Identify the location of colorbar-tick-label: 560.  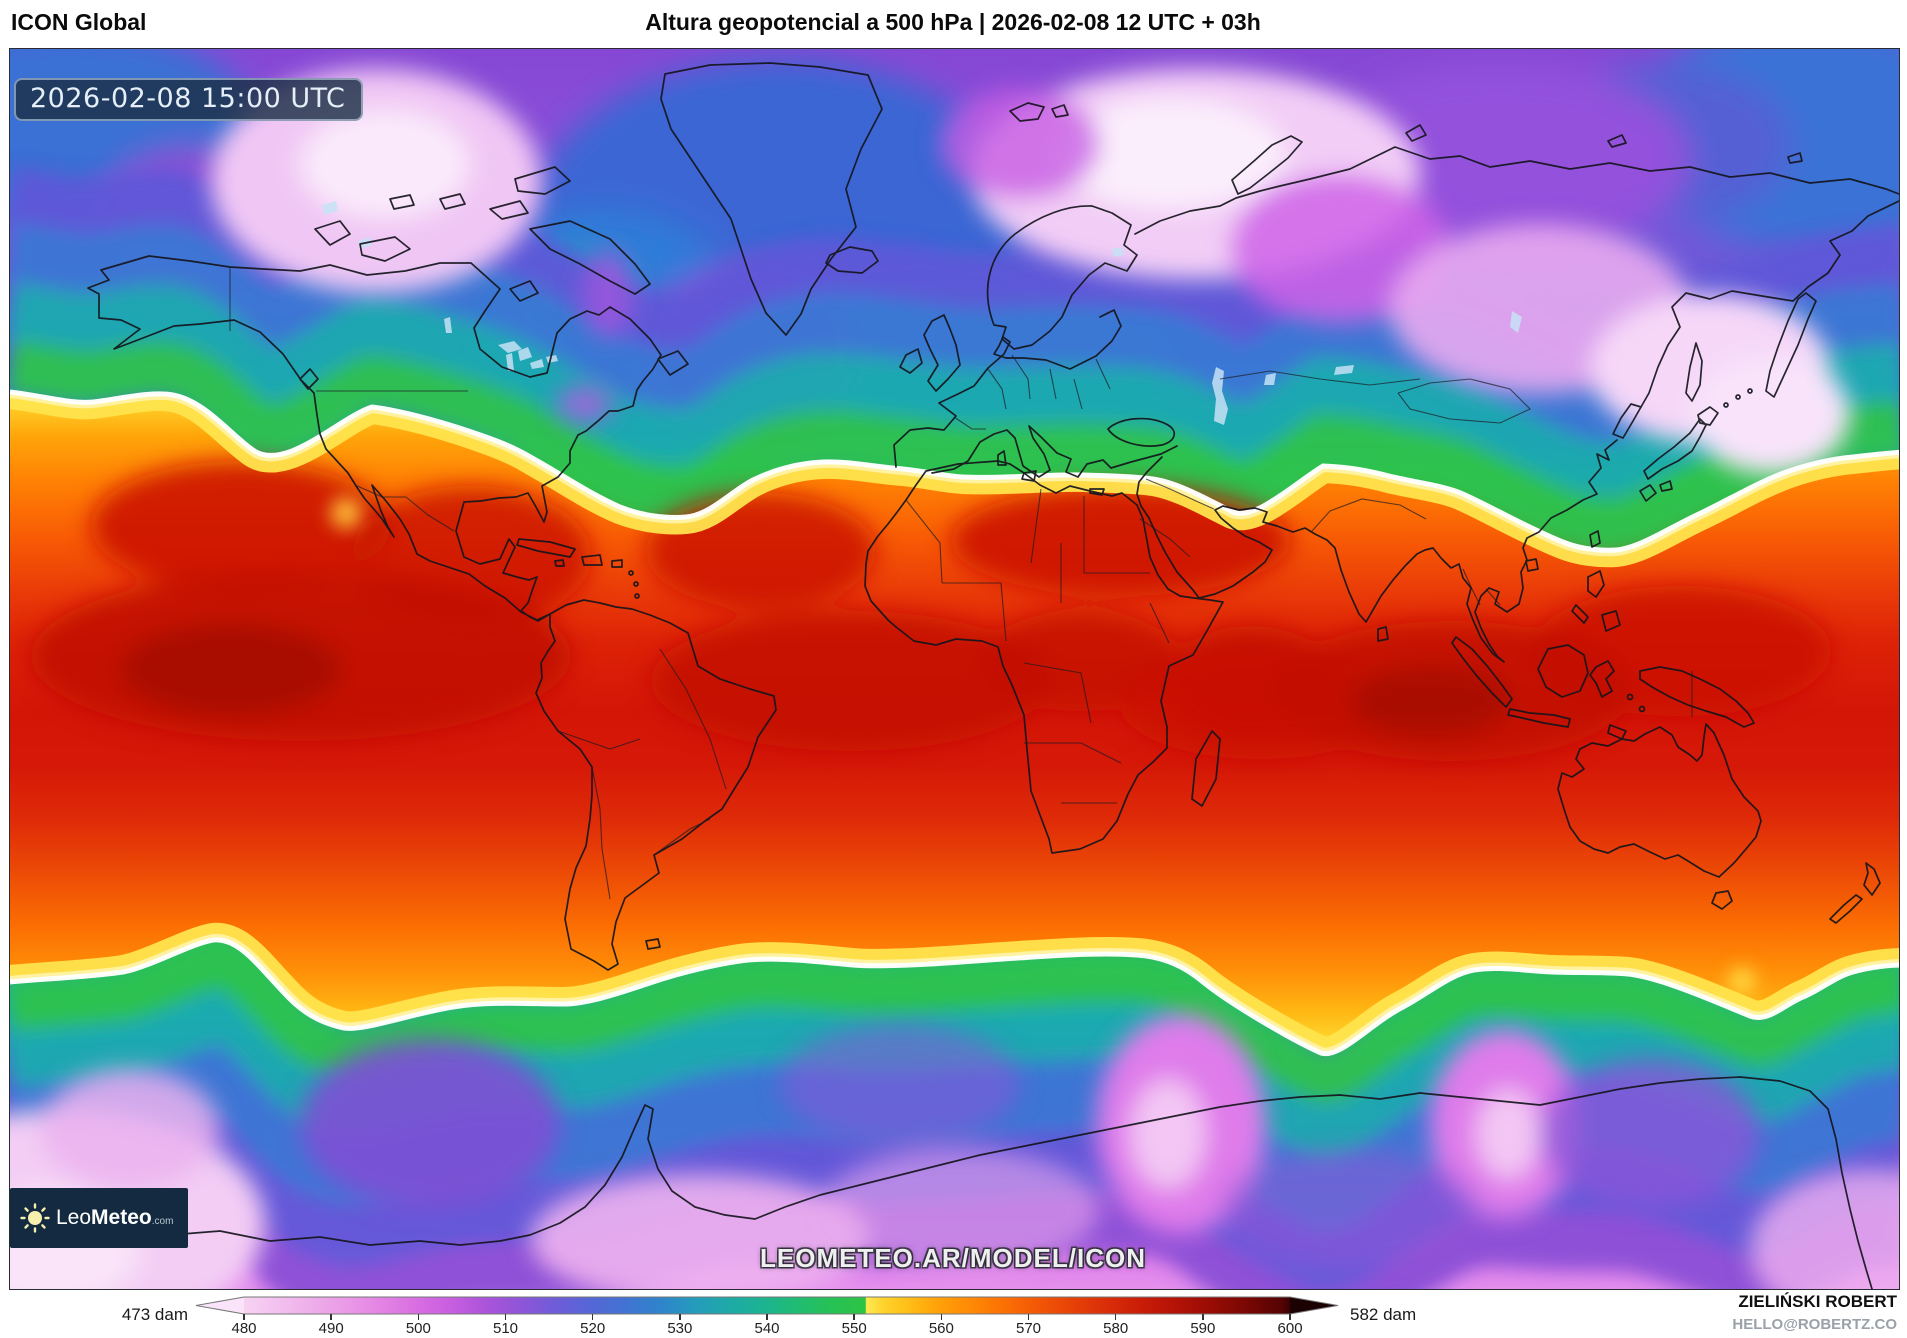
(941, 1328).